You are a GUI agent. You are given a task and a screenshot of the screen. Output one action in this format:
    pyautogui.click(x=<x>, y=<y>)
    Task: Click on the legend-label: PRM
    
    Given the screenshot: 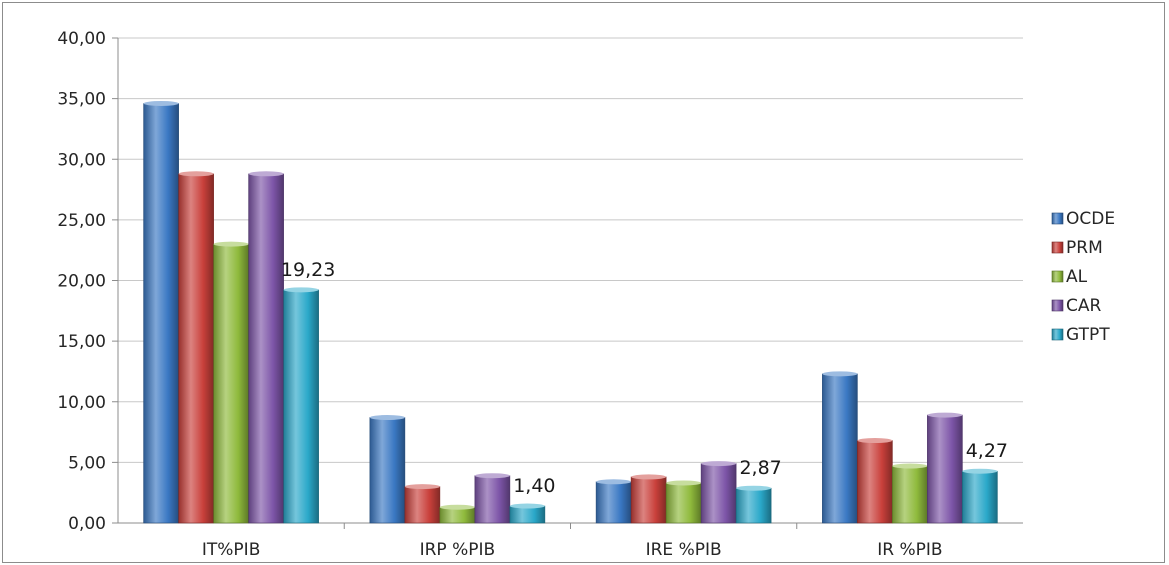 What is the action you would take?
    pyautogui.click(x=1084, y=248)
    